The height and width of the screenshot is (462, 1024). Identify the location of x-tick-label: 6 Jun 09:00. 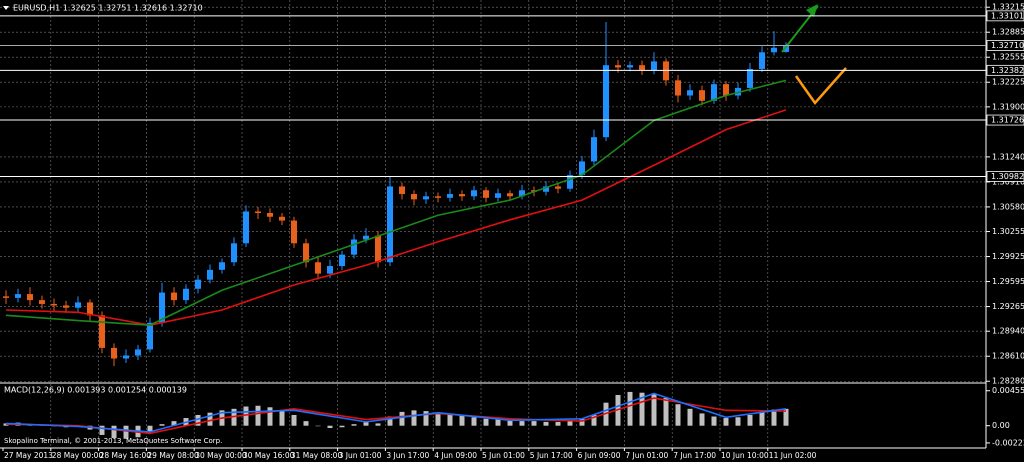
(599, 455).